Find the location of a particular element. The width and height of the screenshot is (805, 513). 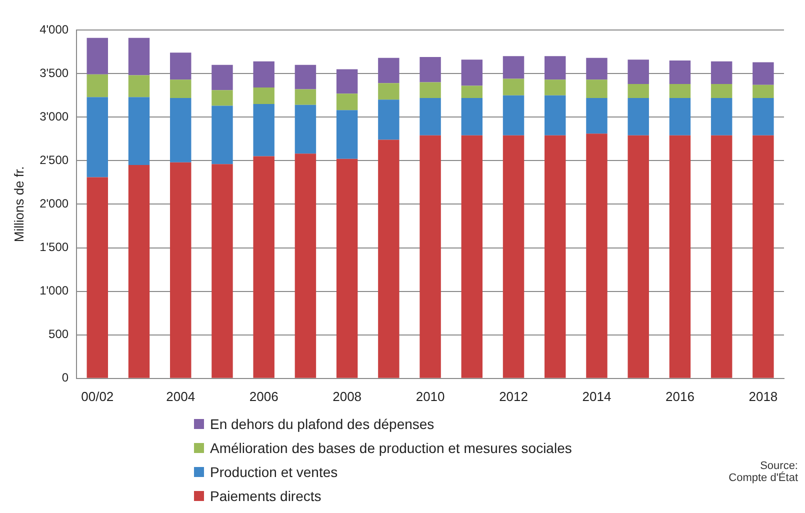

x-tick-label: 2004 is located at coordinates (181, 396).